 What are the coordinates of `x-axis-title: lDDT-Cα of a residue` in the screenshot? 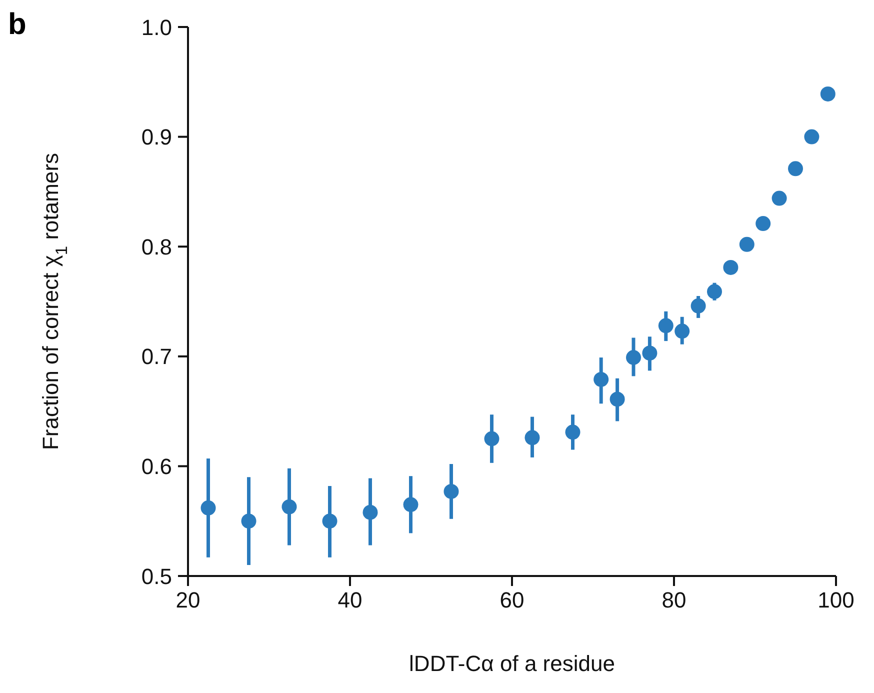 It's located at (512, 663).